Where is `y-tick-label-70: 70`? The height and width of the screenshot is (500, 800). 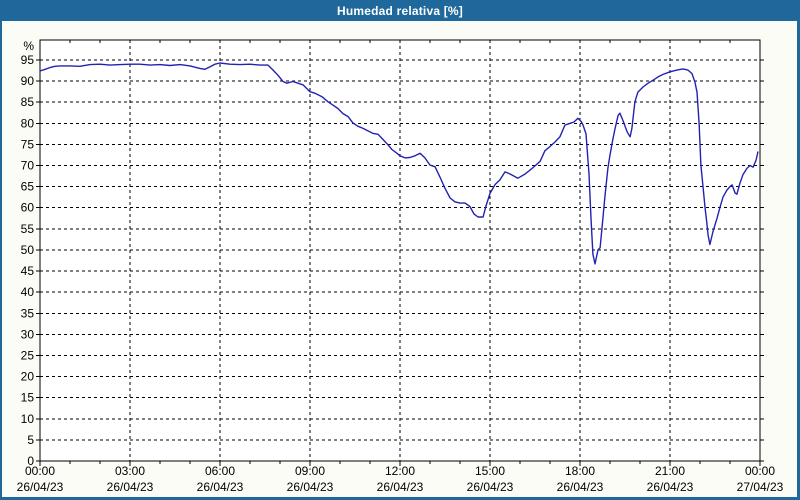 y-tick-label-70: 70 is located at coordinates (28, 166).